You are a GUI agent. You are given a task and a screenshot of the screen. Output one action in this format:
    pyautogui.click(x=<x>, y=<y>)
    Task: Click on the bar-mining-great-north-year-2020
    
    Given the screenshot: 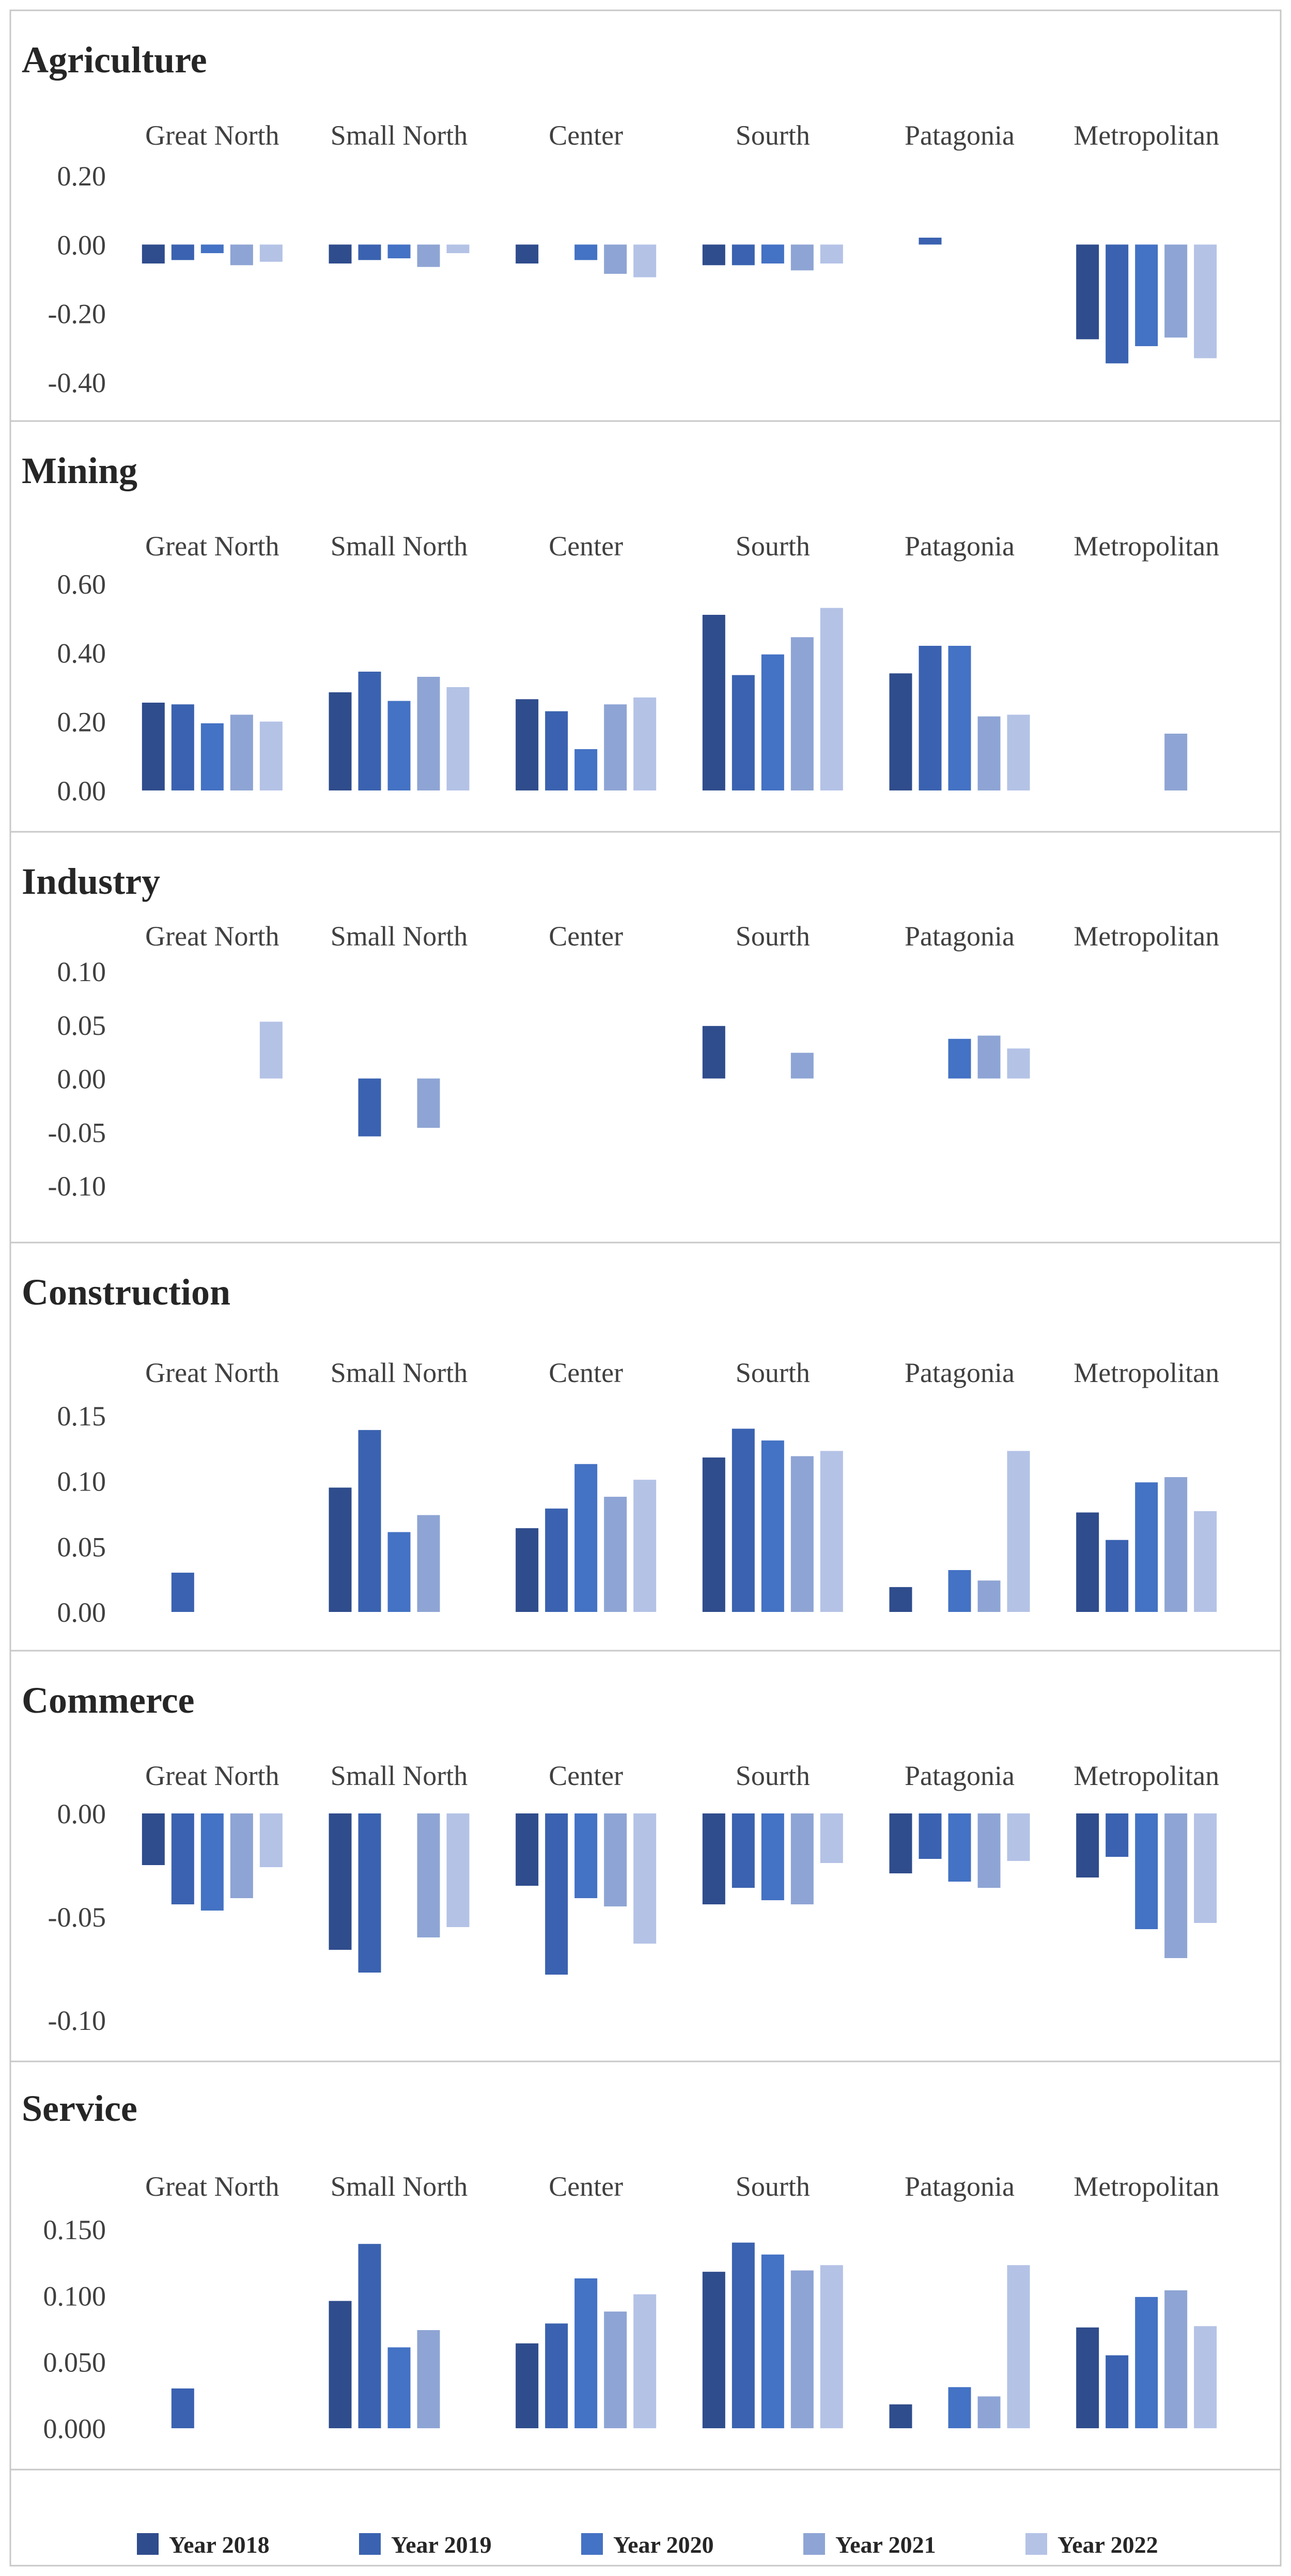 What is the action you would take?
    pyautogui.click(x=212, y=756)
    